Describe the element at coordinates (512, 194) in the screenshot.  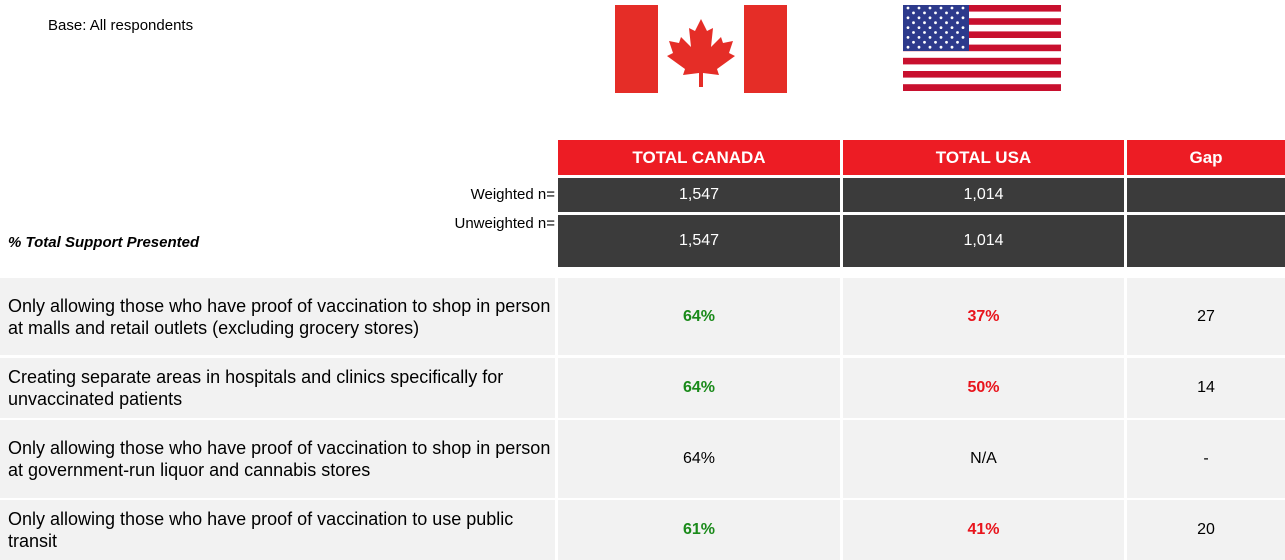
I see `n-label: Weighted n=` at that location.